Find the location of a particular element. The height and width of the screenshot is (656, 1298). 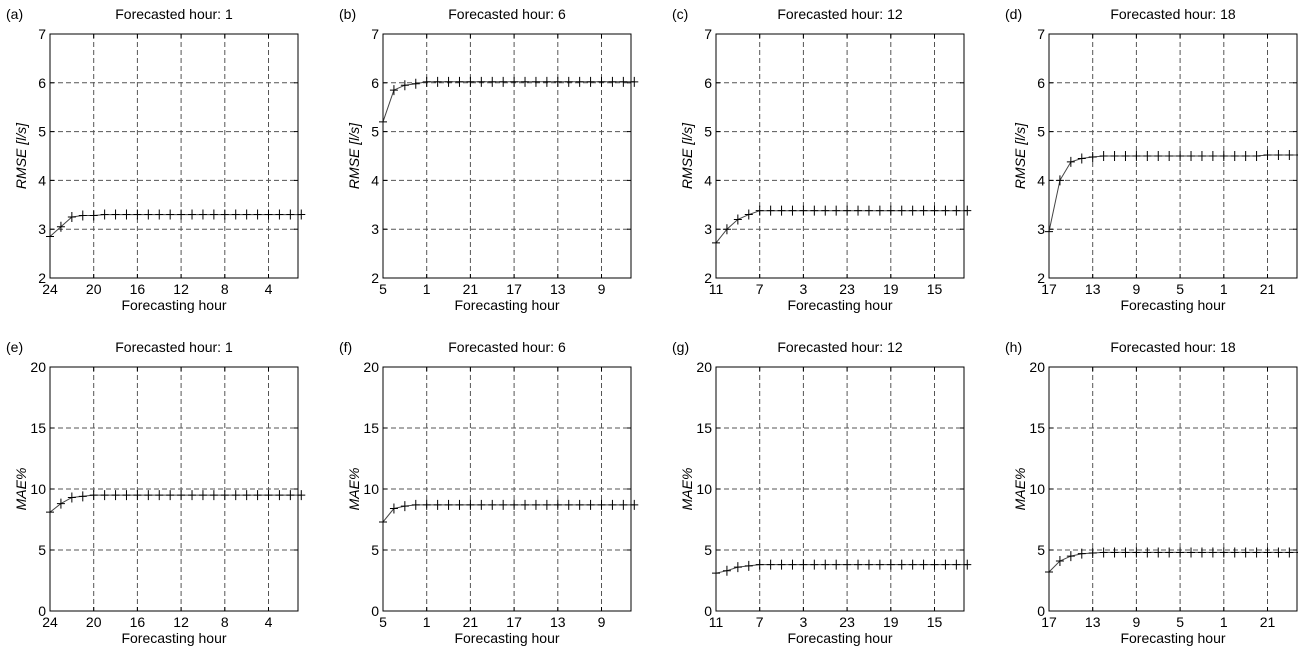

chart-title: Forecasted hour: 18 is located at coordinates (1173, 347).